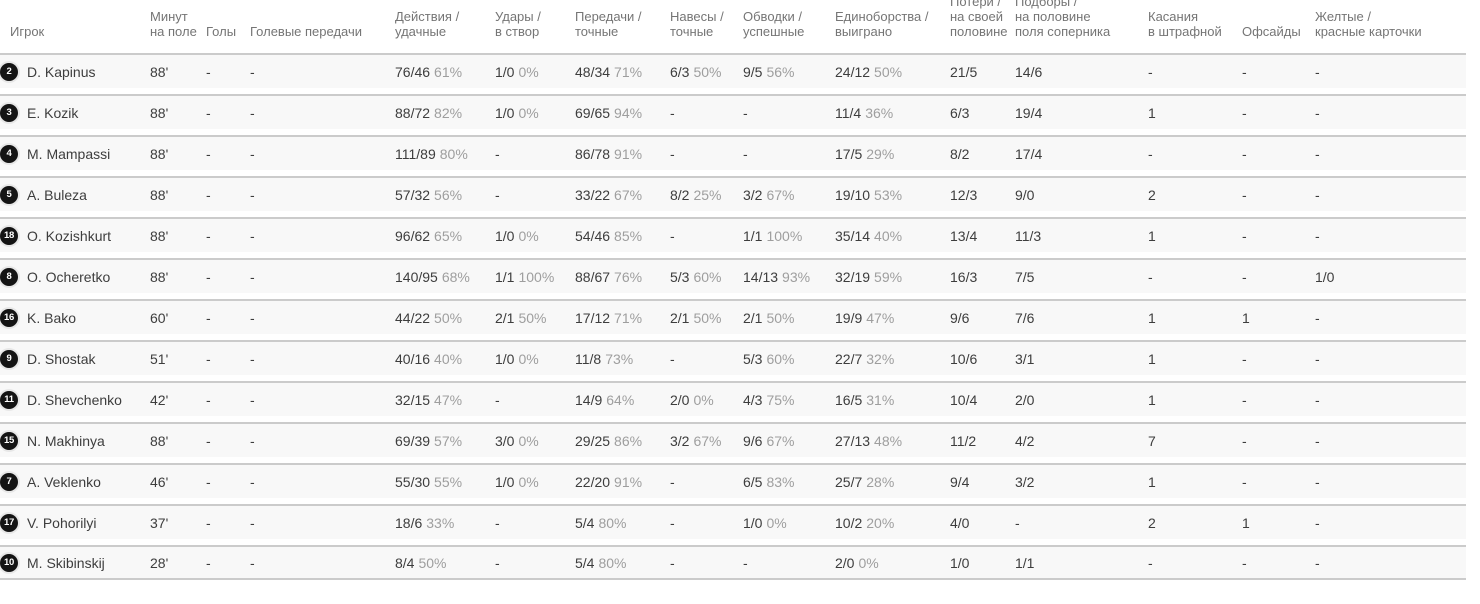 The width and height of the screenshot is (1480, 604). I want to click on cell-actions: 18/6 33%, so click(445, 521).